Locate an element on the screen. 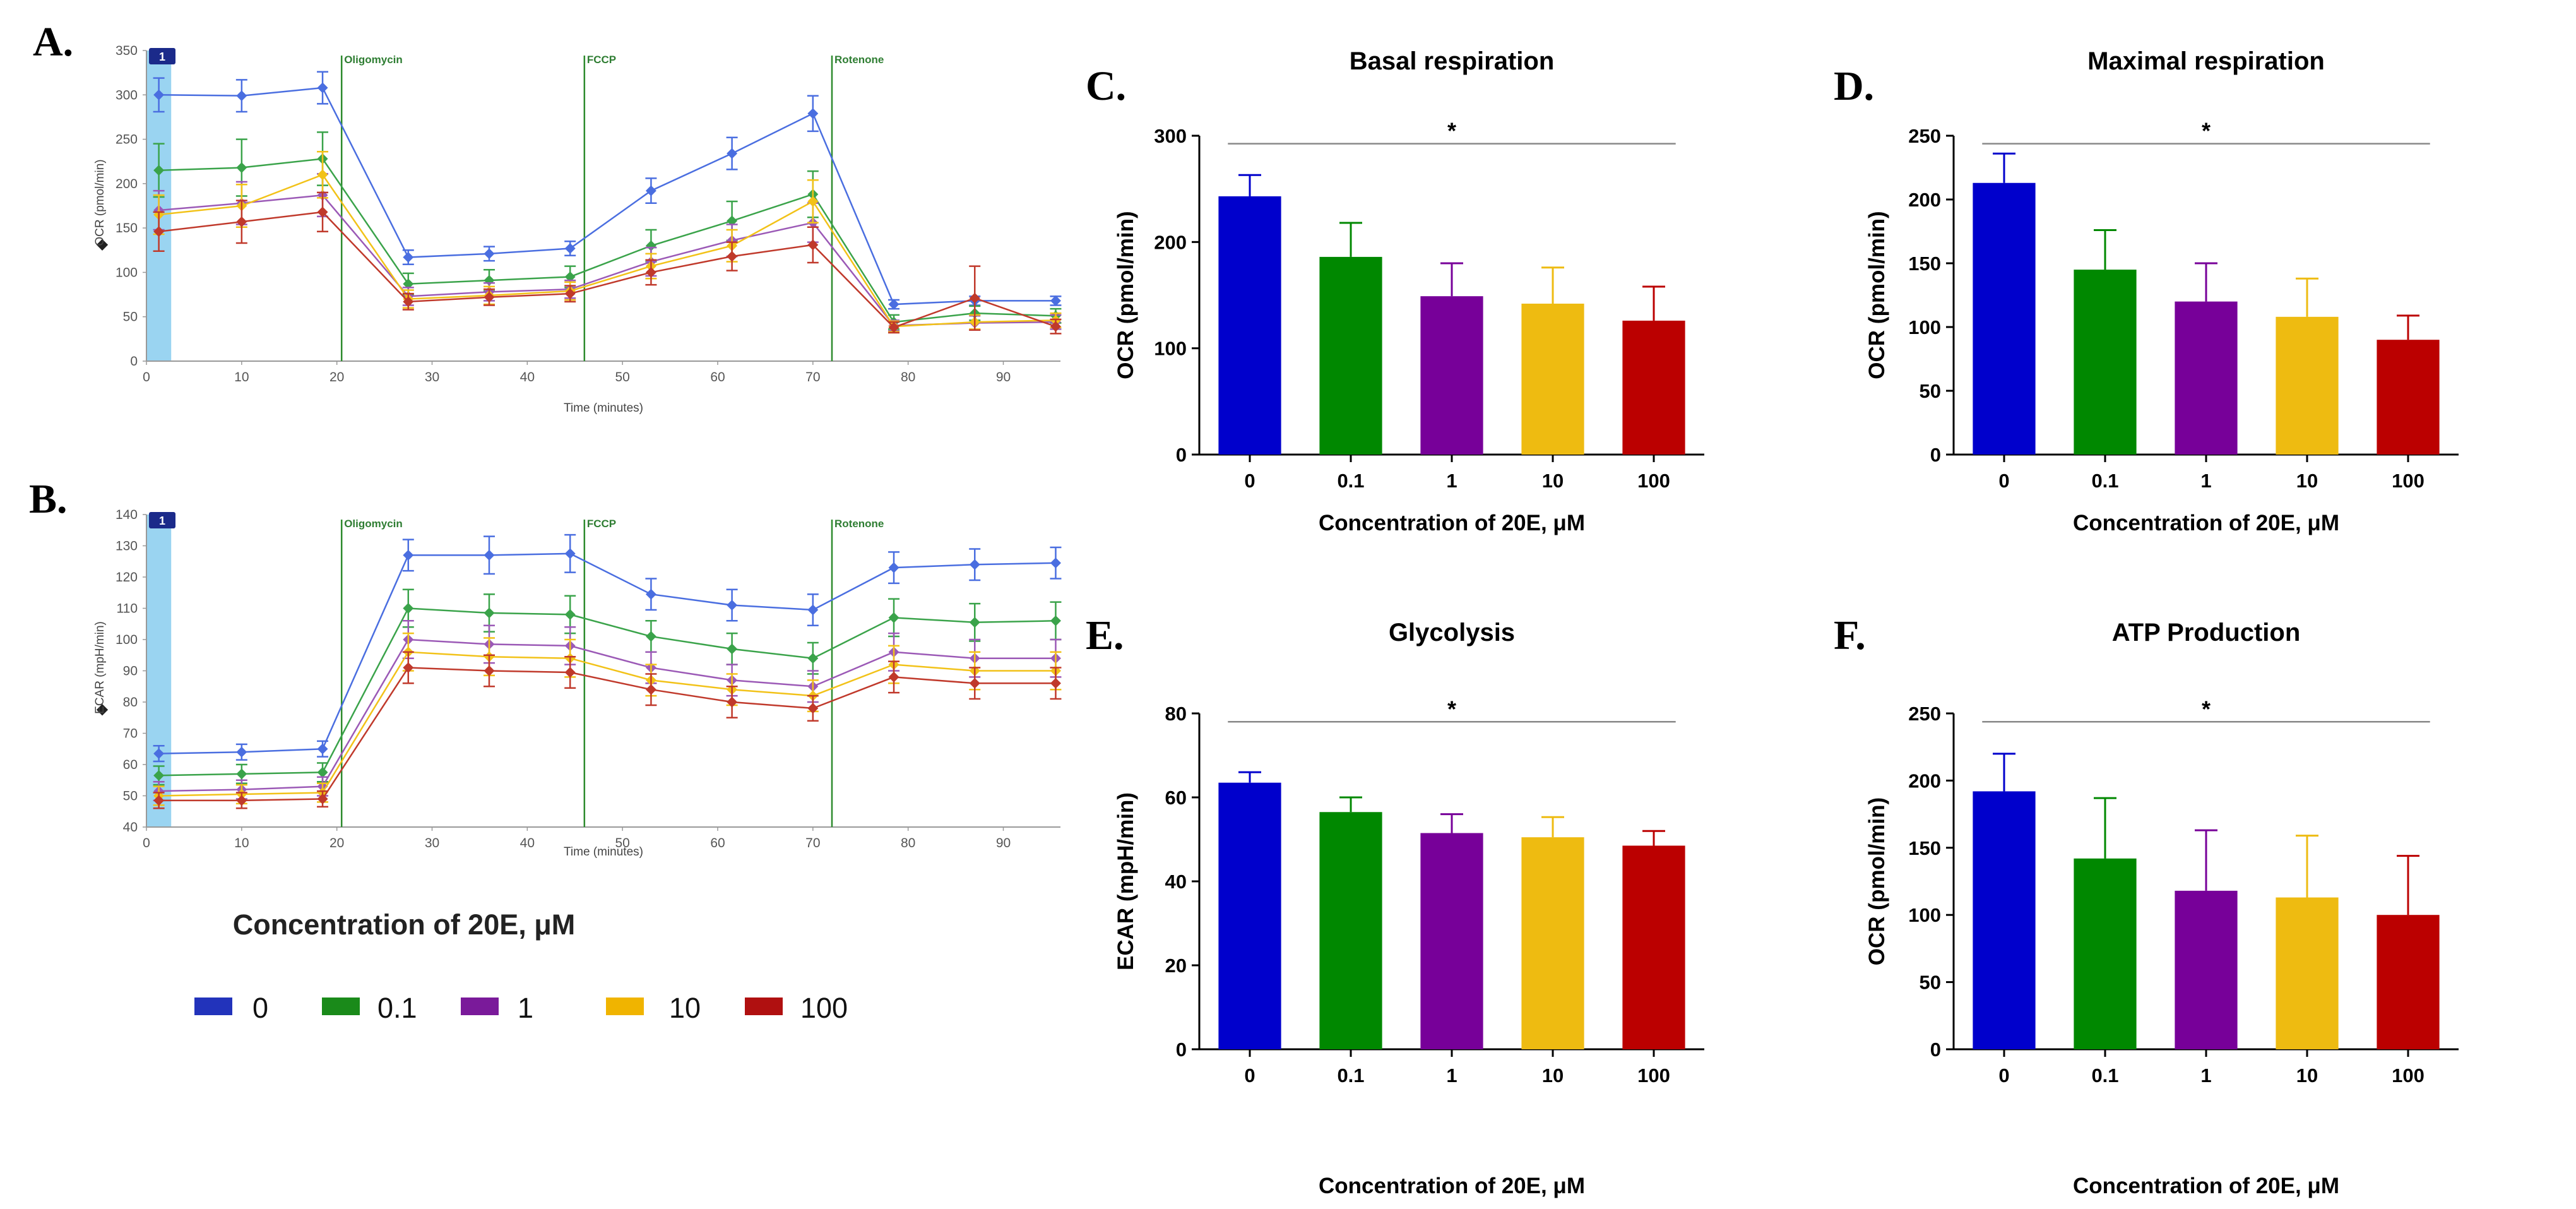 The image size is (2576, 1209). period-badge: 1 is located at coordinates (162, 56).